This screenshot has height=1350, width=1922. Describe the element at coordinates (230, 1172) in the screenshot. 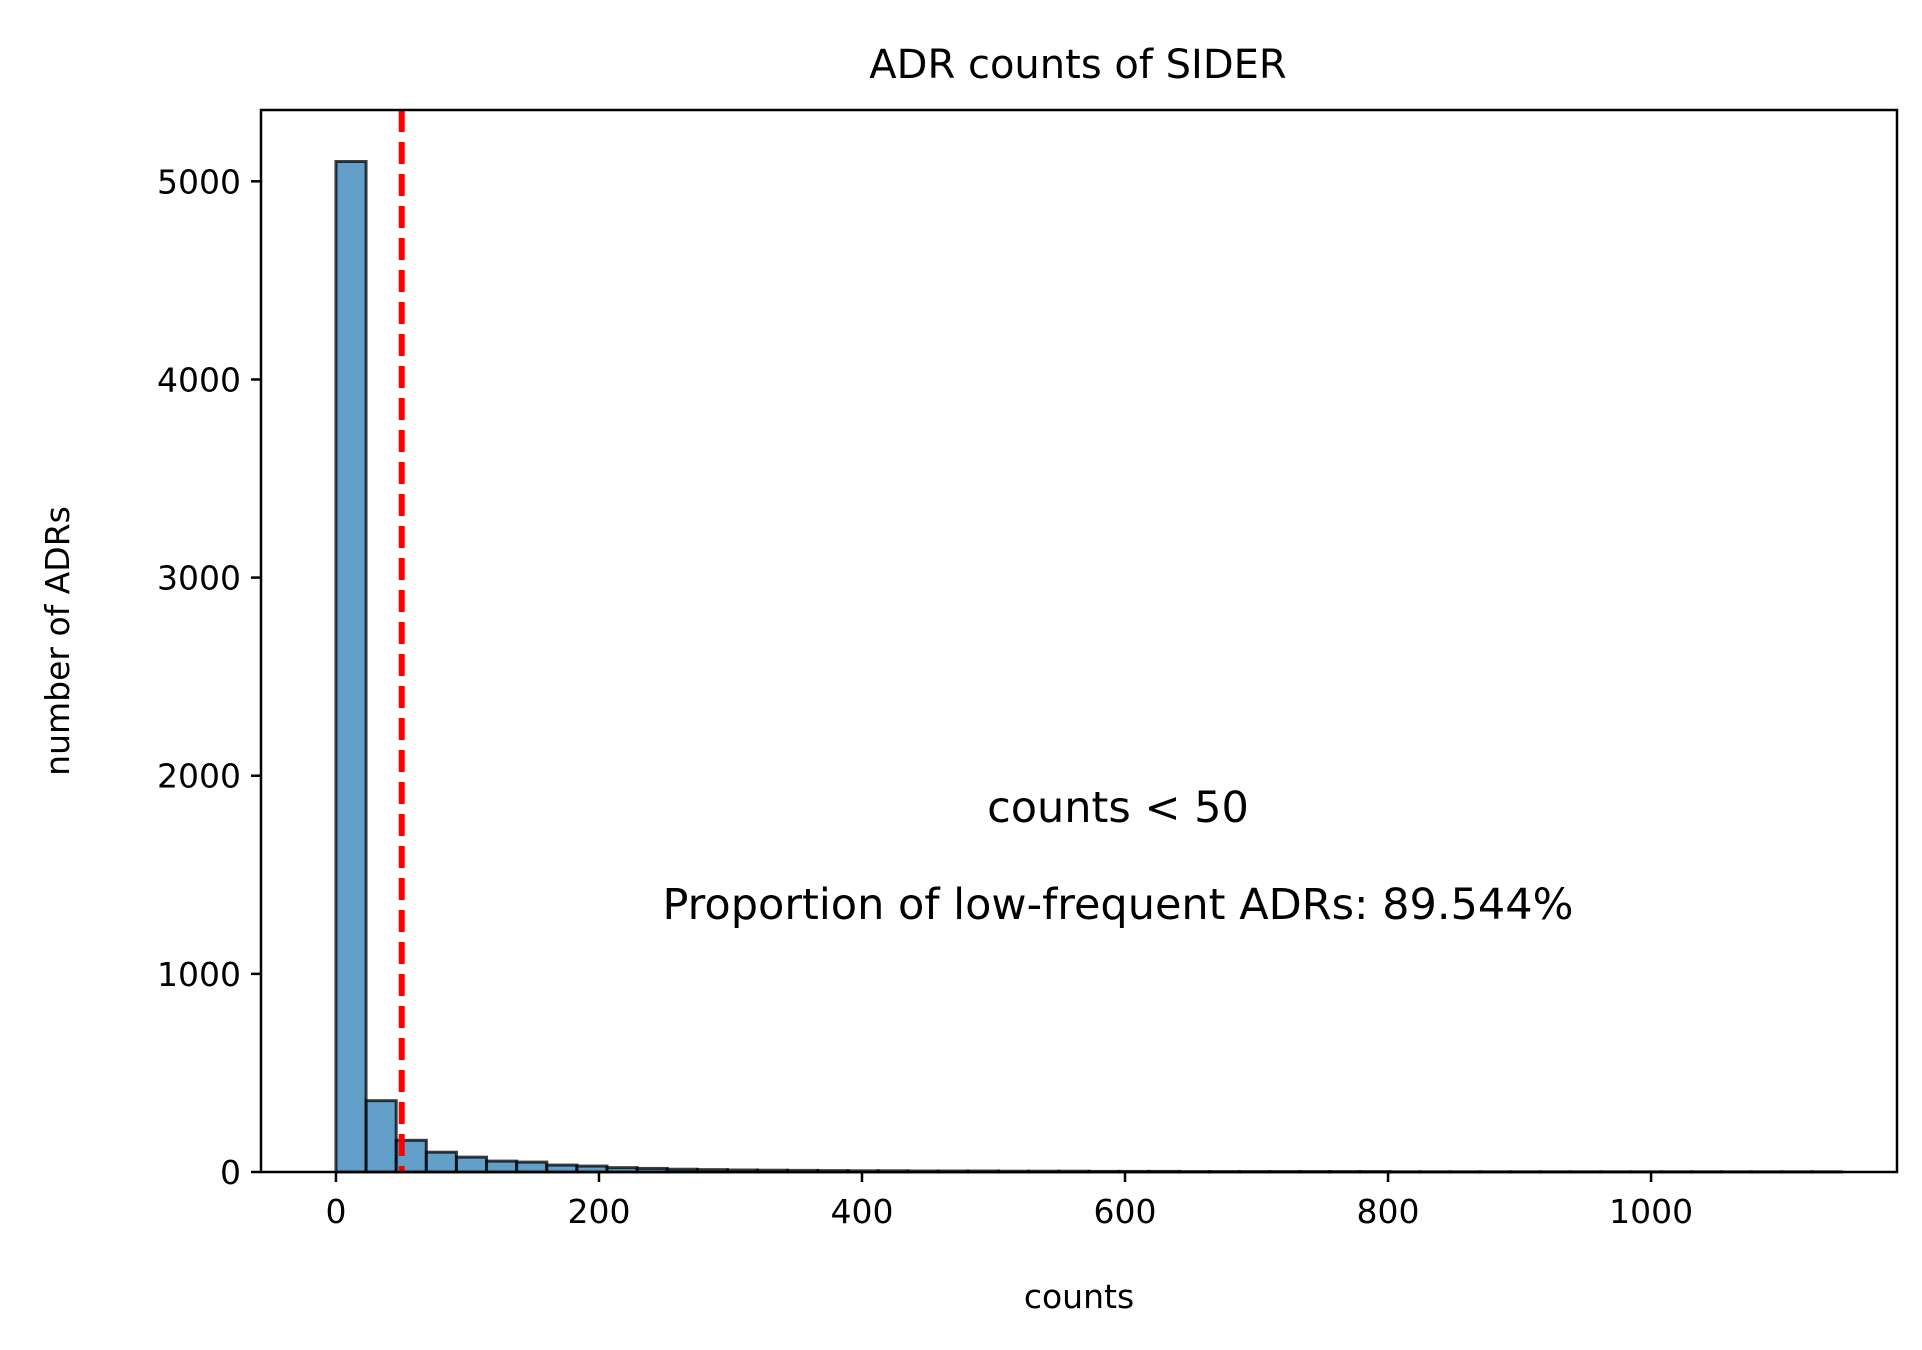

I see `y-tick-label: 0` at that location.